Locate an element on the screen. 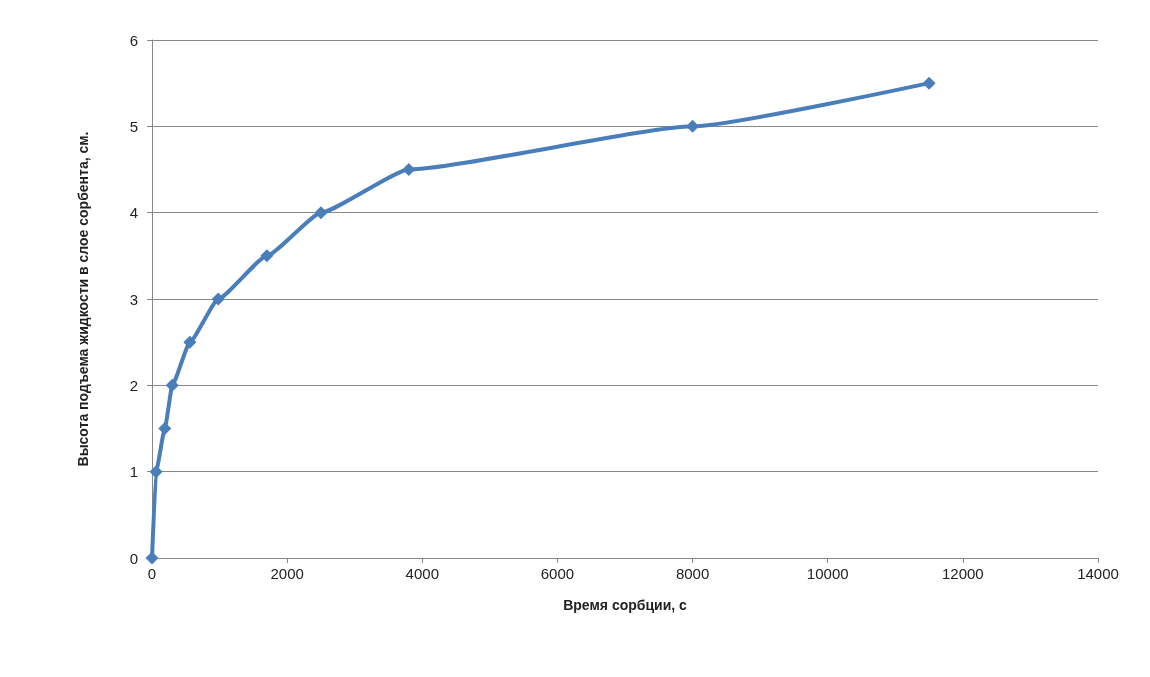 This screenshot has width=1150, height=677. y-tick-label: 6 is located at coordinates (133, 40).